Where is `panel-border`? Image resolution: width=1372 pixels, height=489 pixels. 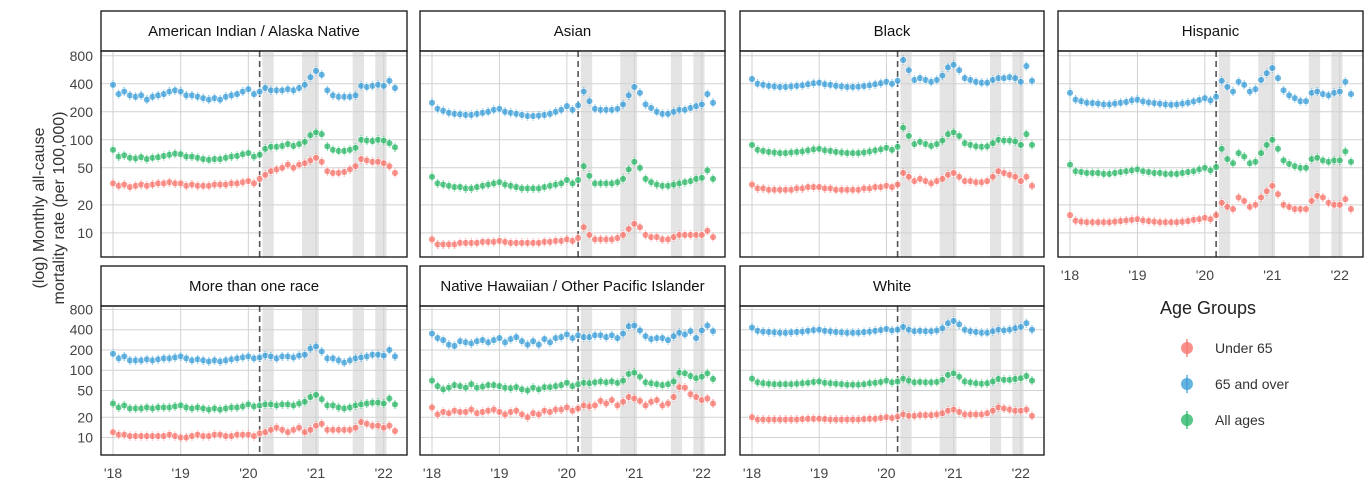 panel-border is located at coordinates (254, 154).